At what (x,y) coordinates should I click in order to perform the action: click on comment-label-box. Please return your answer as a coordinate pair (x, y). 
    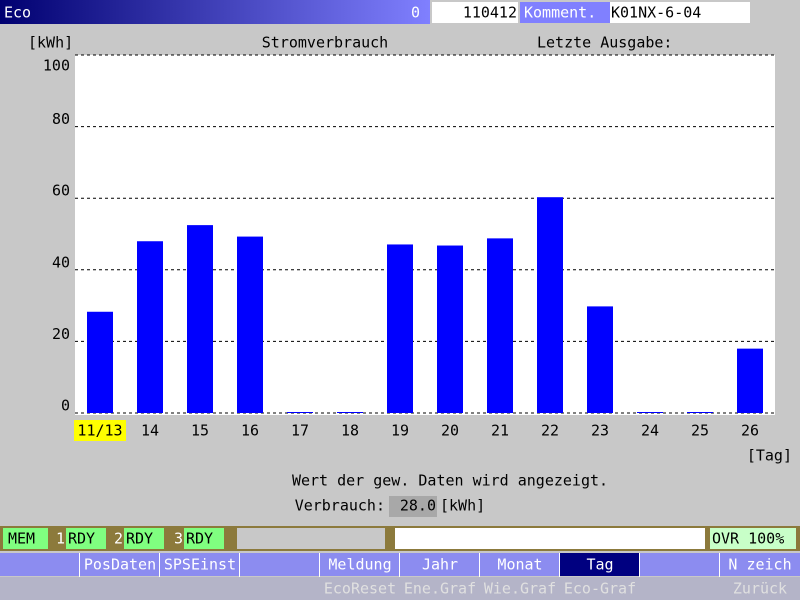
    Looking at the image, I should click on (565, 12).